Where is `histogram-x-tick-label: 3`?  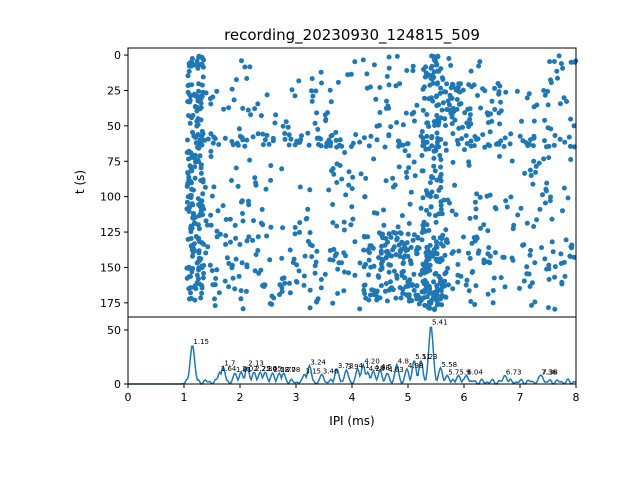 histogram-x-tick-label: 3 is located at coordinates (296, 397).